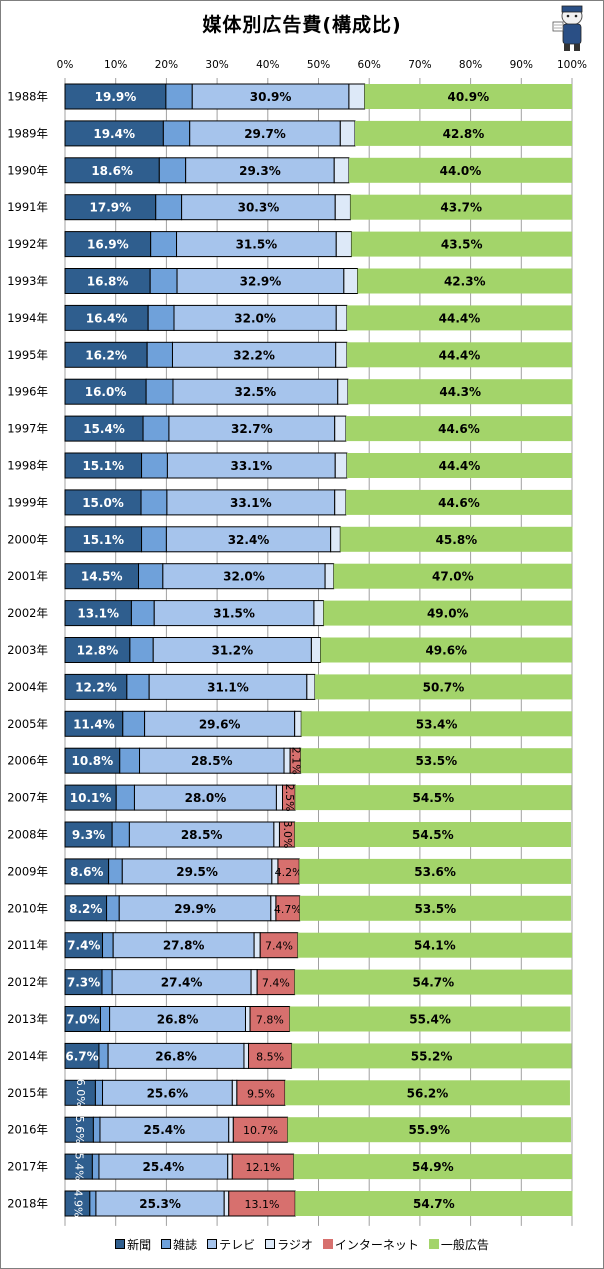 The height and width of the screenshot is (1269, 604). I want to click on data-label: 8.2%, so click(85, 909).